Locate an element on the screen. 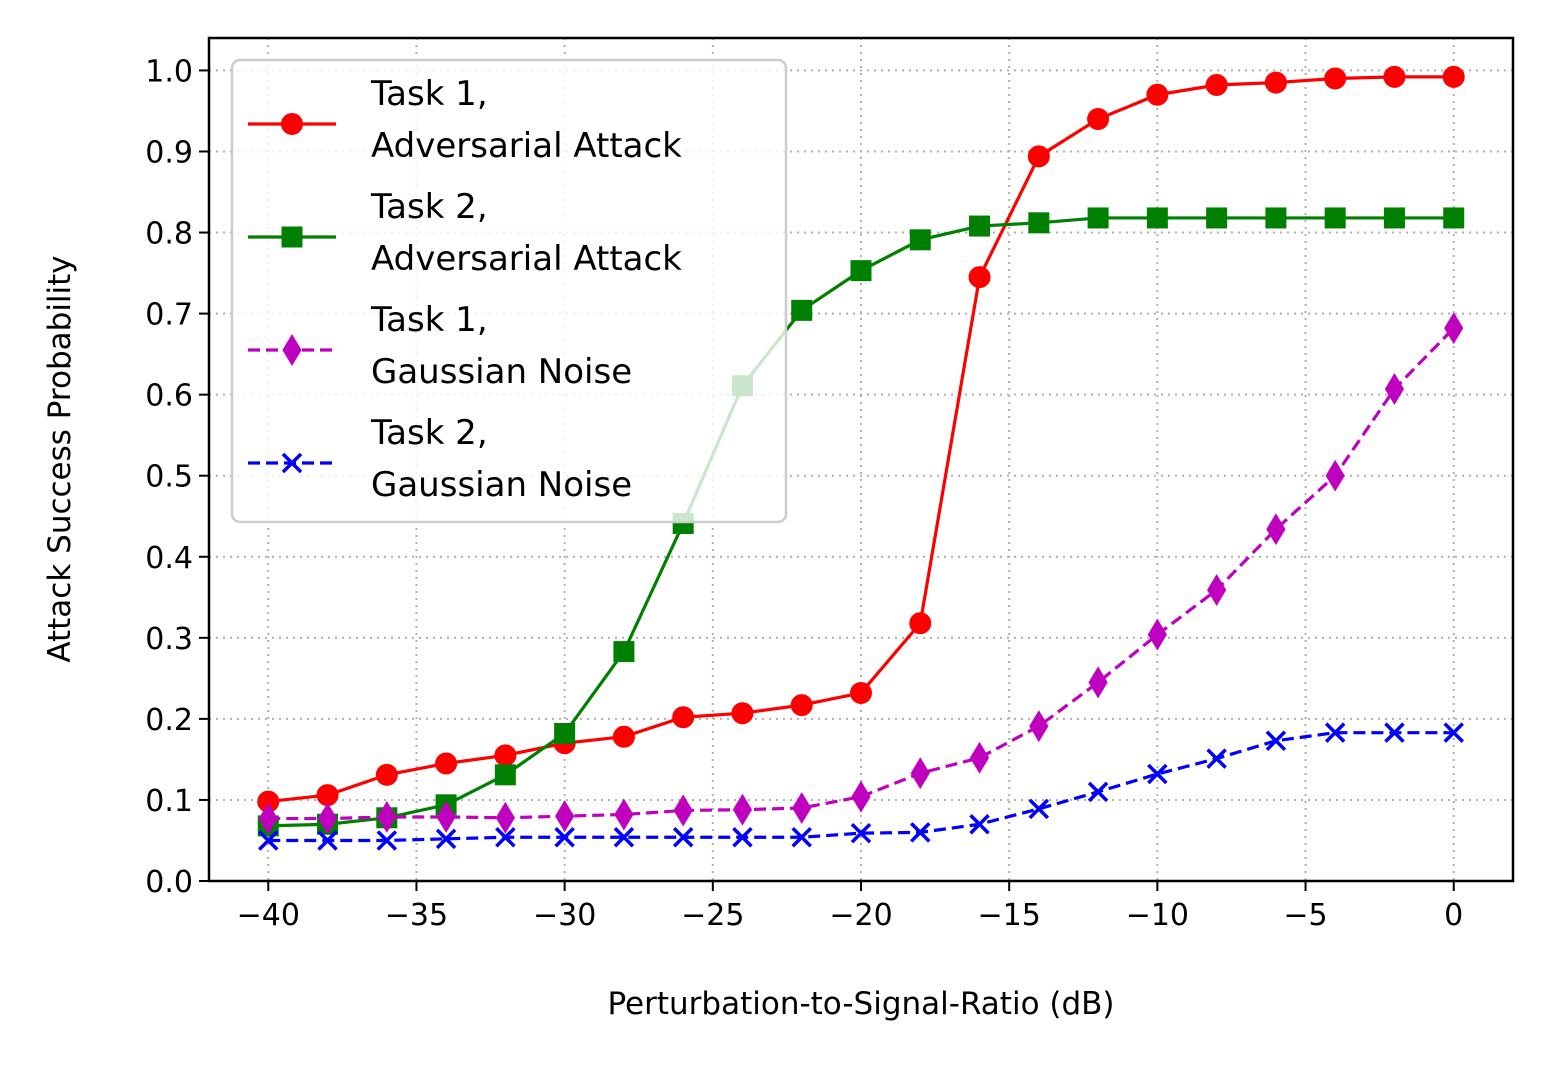  legend-label-2: Adversarial Attack is located at coordinates (526, 259).